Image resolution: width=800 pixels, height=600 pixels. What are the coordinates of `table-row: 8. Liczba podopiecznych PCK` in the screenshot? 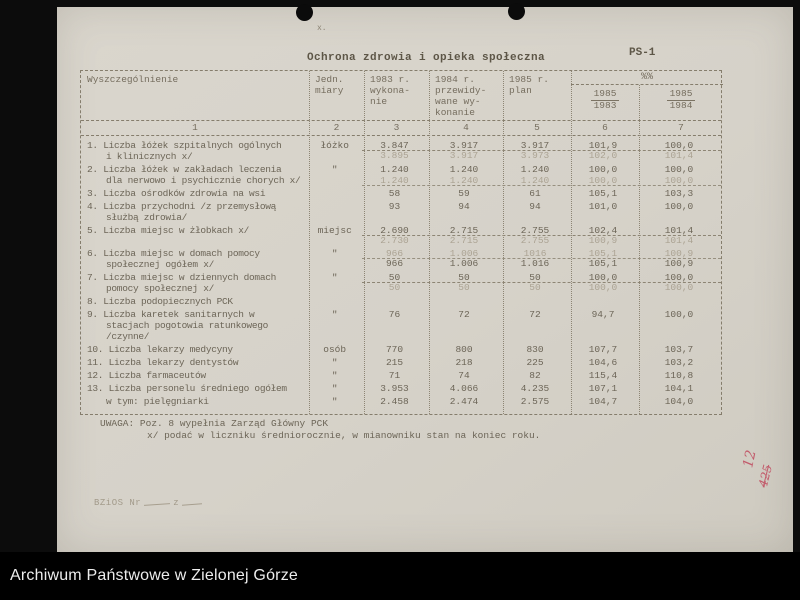 It's located at (401, 301).